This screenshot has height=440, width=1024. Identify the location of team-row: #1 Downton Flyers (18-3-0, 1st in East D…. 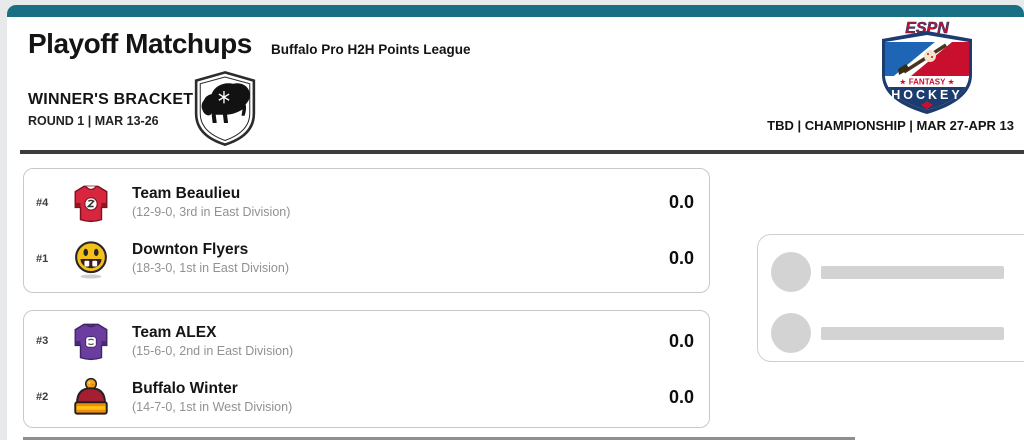
(366, 259).